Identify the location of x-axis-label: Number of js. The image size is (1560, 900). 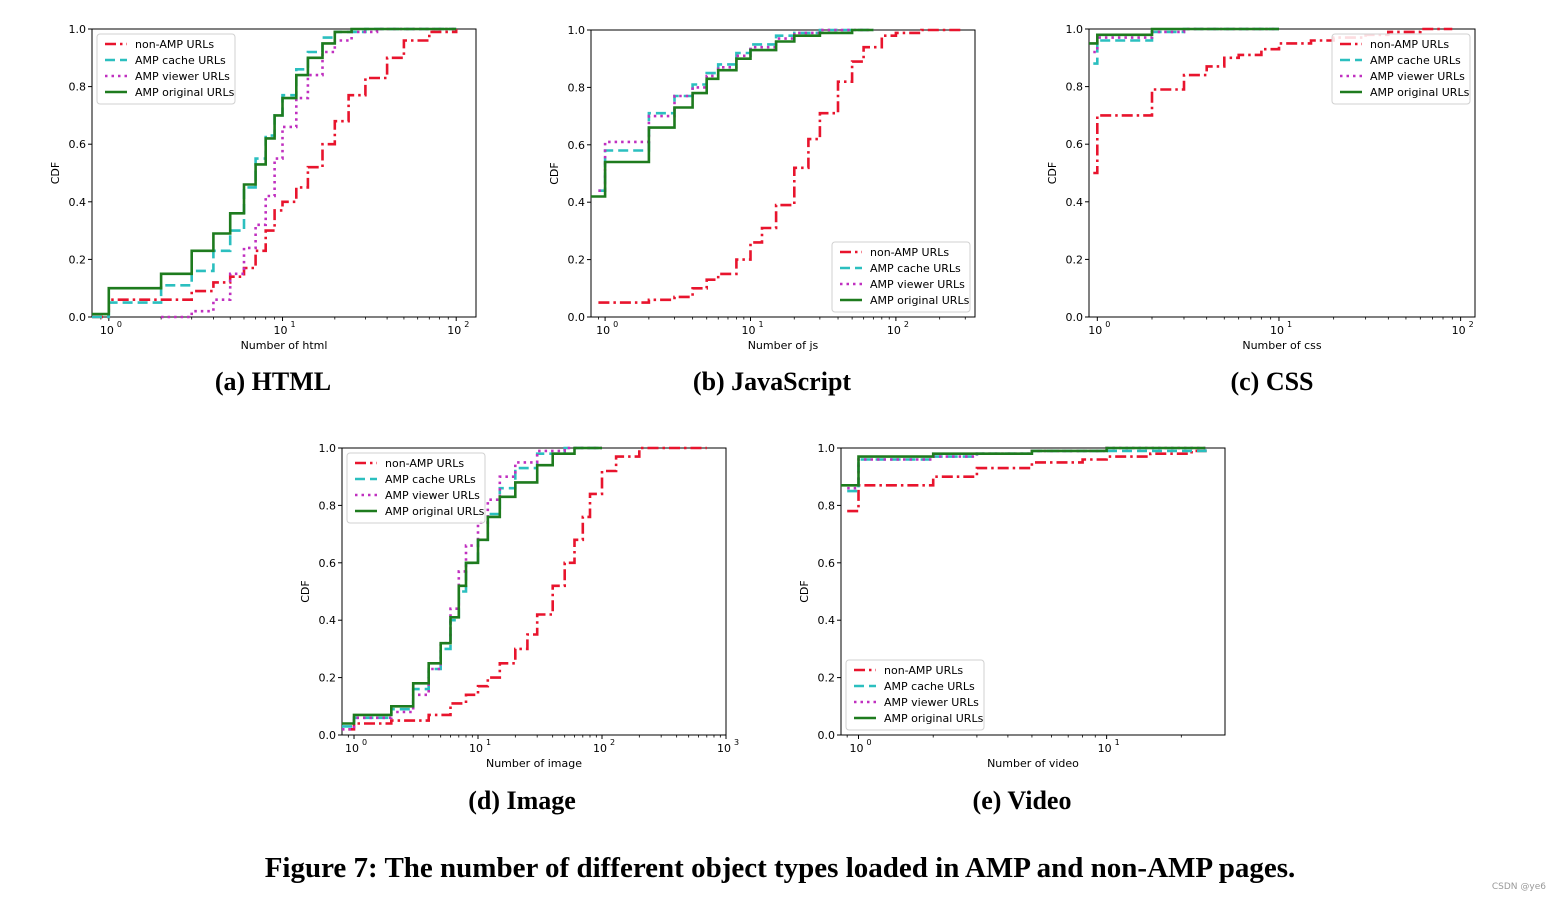
(783, 345).